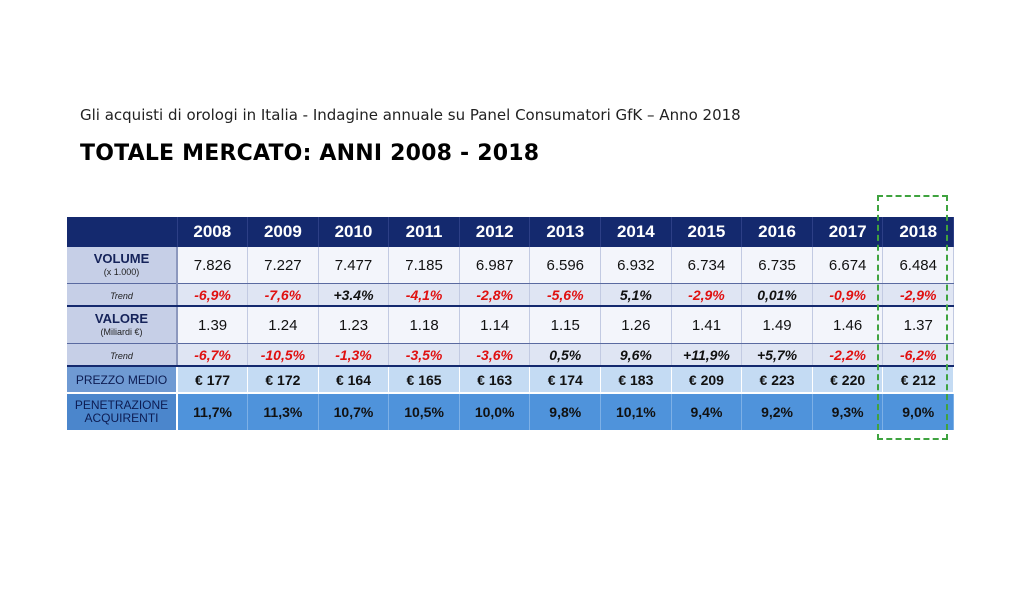 Image resolution: width=1024 pixels, height=605 pixels. I want to click on penetrazione-label-line1: PENETRAZIONE, so click(121, 405).